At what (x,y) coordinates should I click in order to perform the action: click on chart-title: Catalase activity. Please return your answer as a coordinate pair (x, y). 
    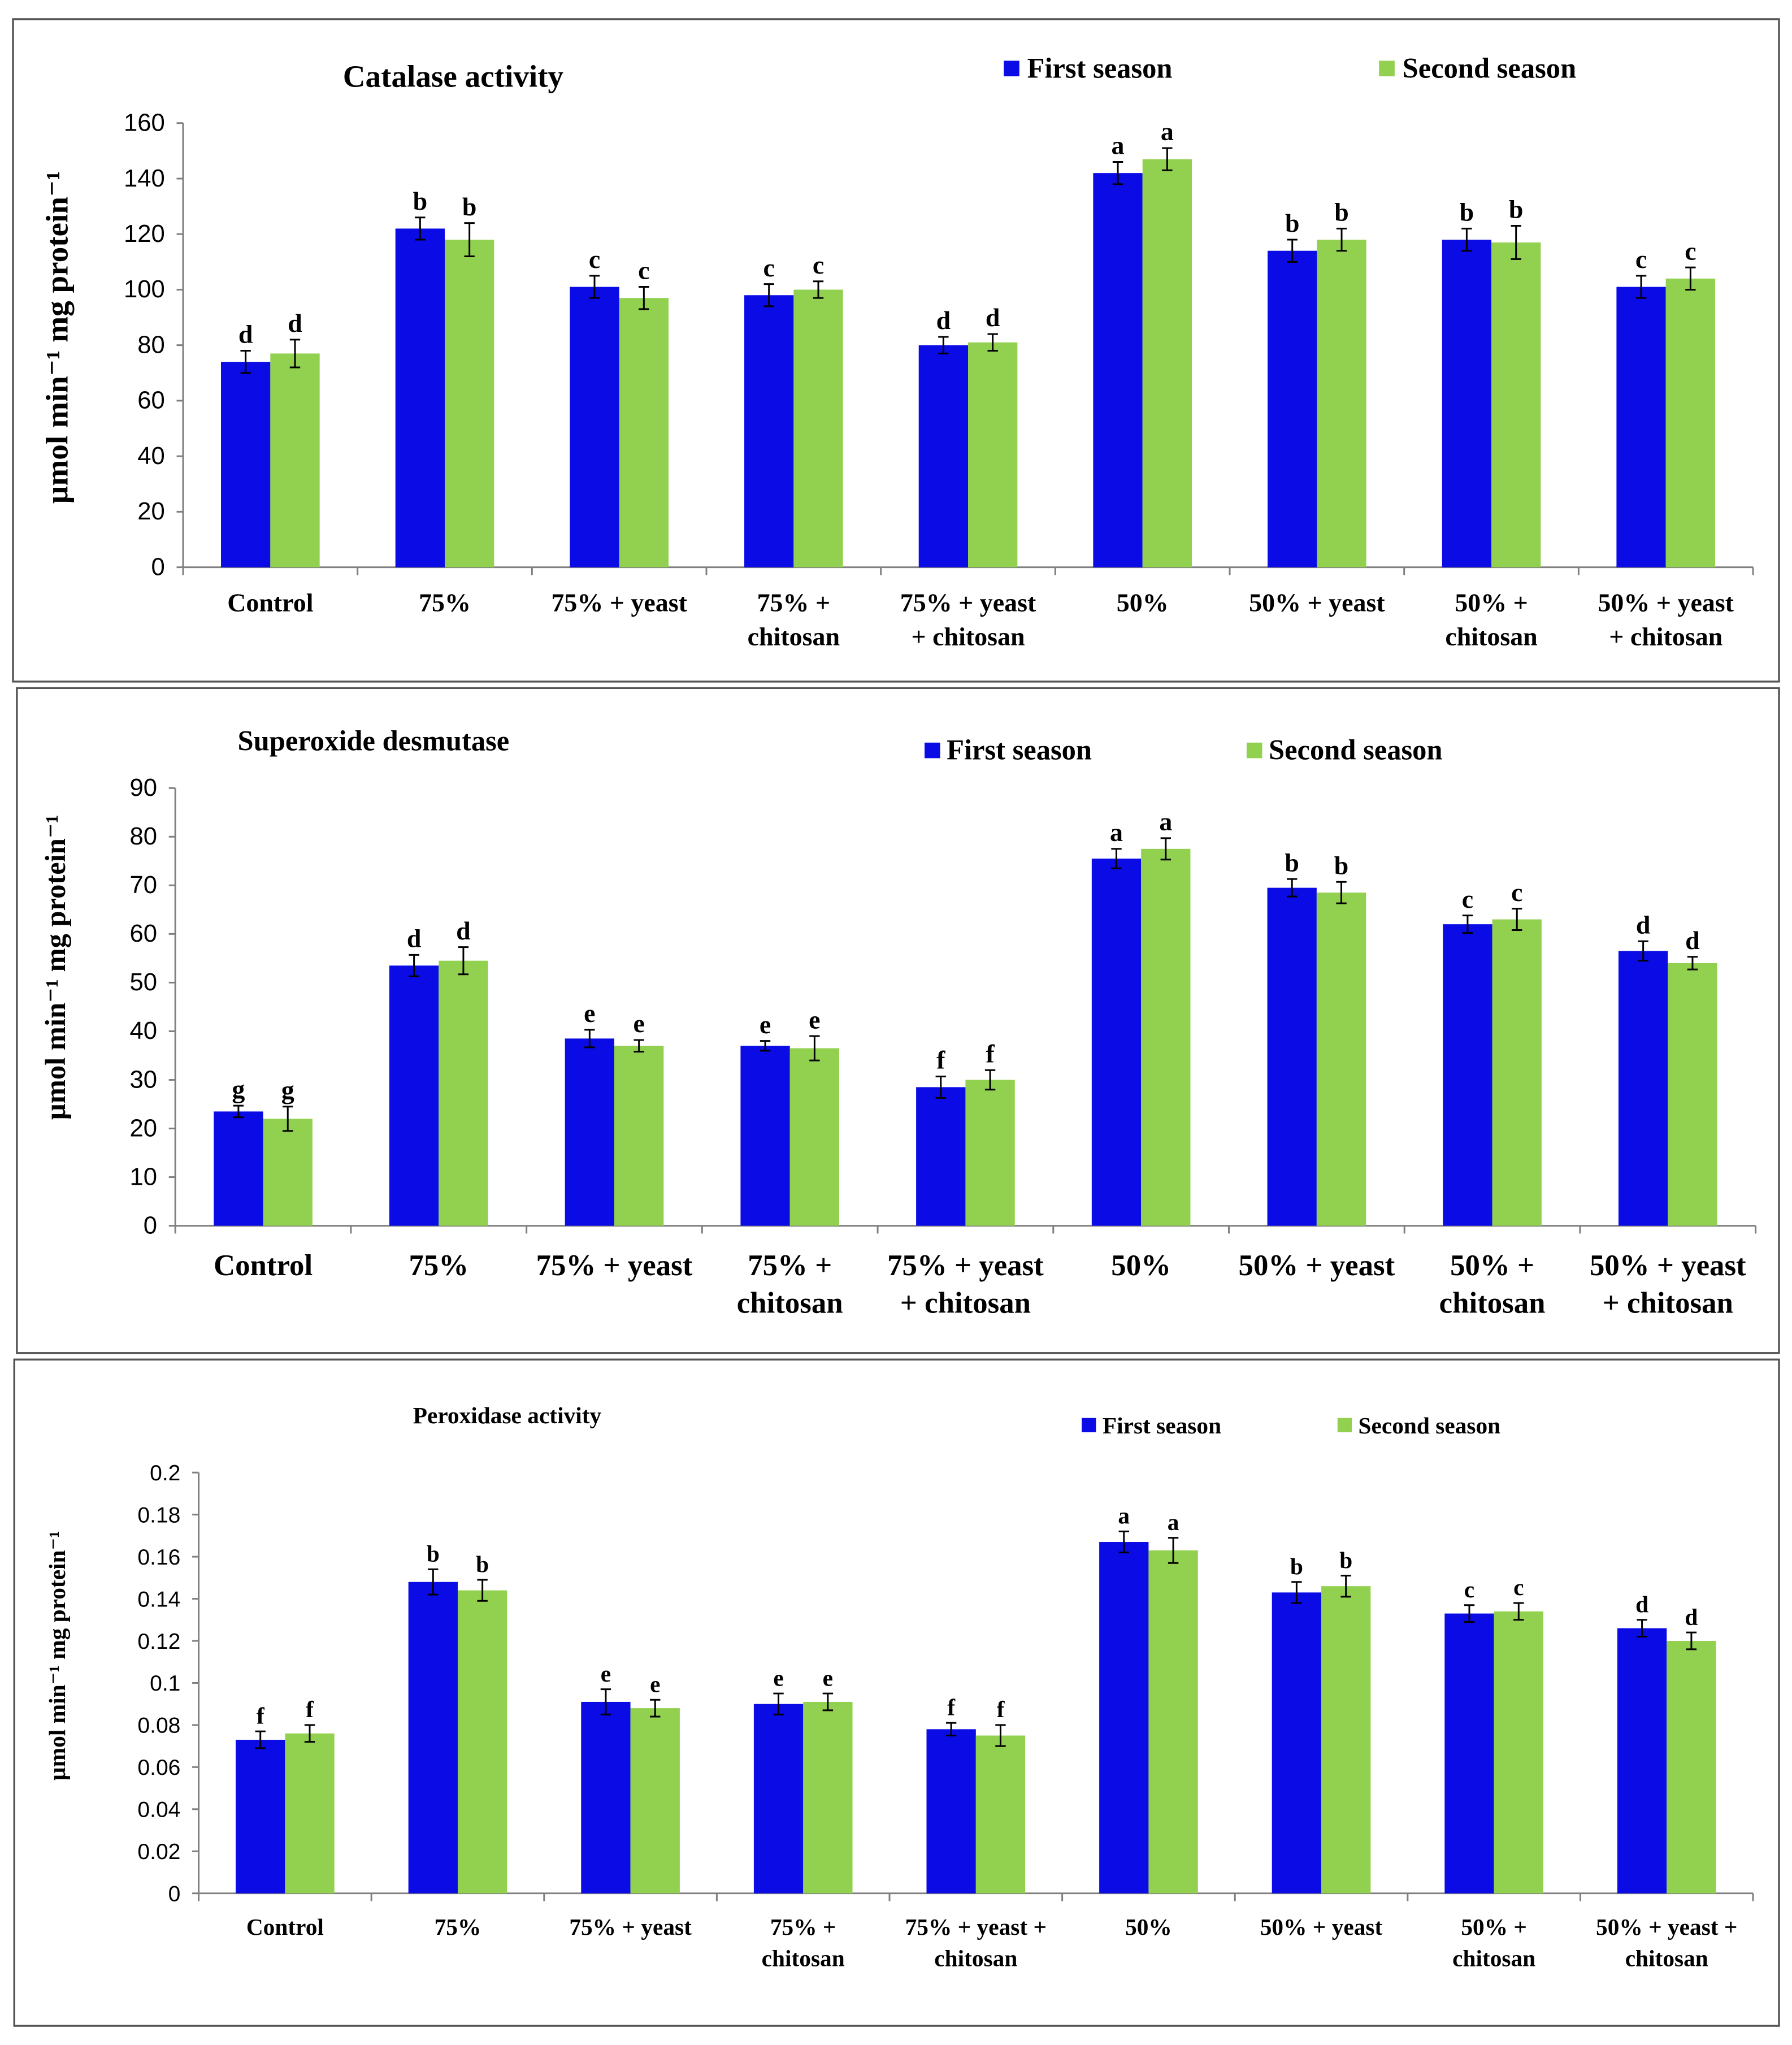
    Looking at the image, I should click on (453, 76).